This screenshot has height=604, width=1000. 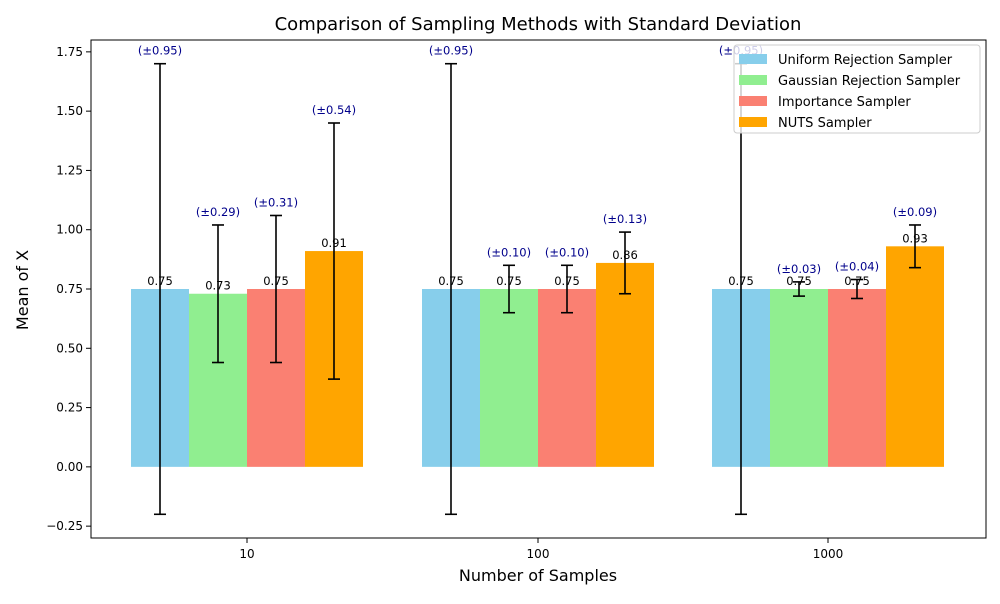 What do you see at coordinates (865, 60) in the screenshot?
I see `legend-label: Uniform Rejection Sampler` at bounding box center [865, 60].